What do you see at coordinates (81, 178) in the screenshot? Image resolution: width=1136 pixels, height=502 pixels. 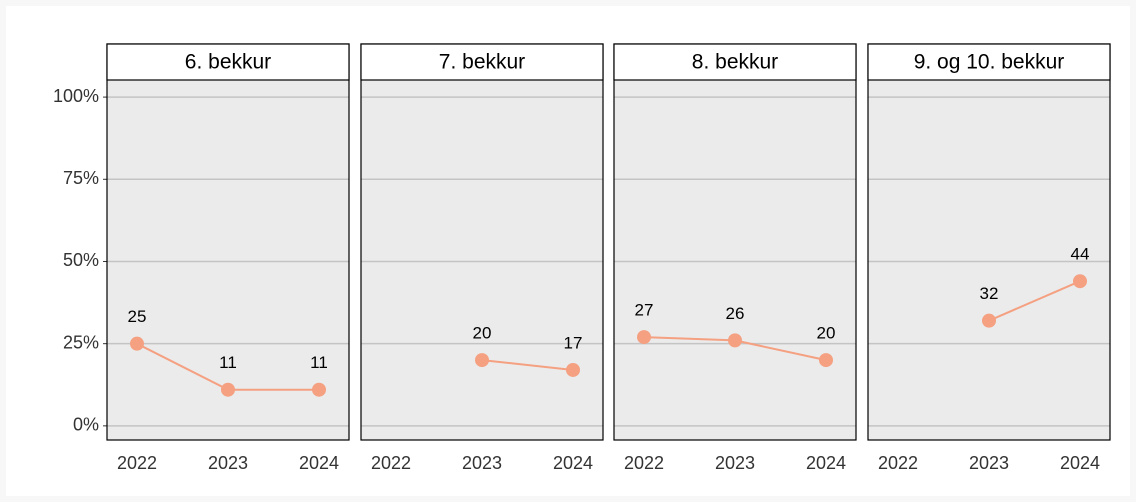 I see `y-tick-label: 75%` at bounding box center [81, 178].